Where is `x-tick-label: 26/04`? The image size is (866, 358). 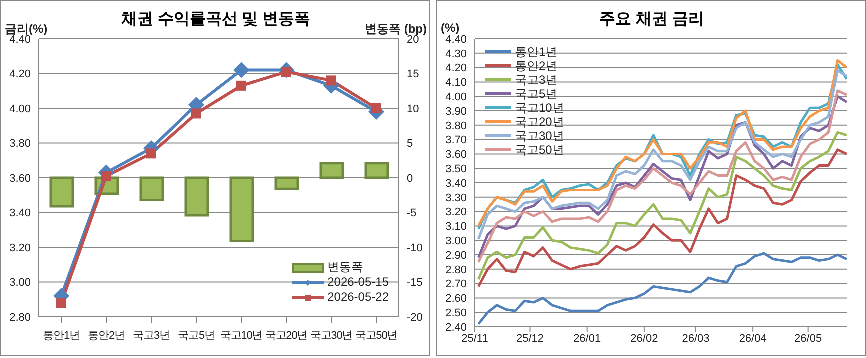 x-tick-label: 26/04 is located at coordinates (753, 338).